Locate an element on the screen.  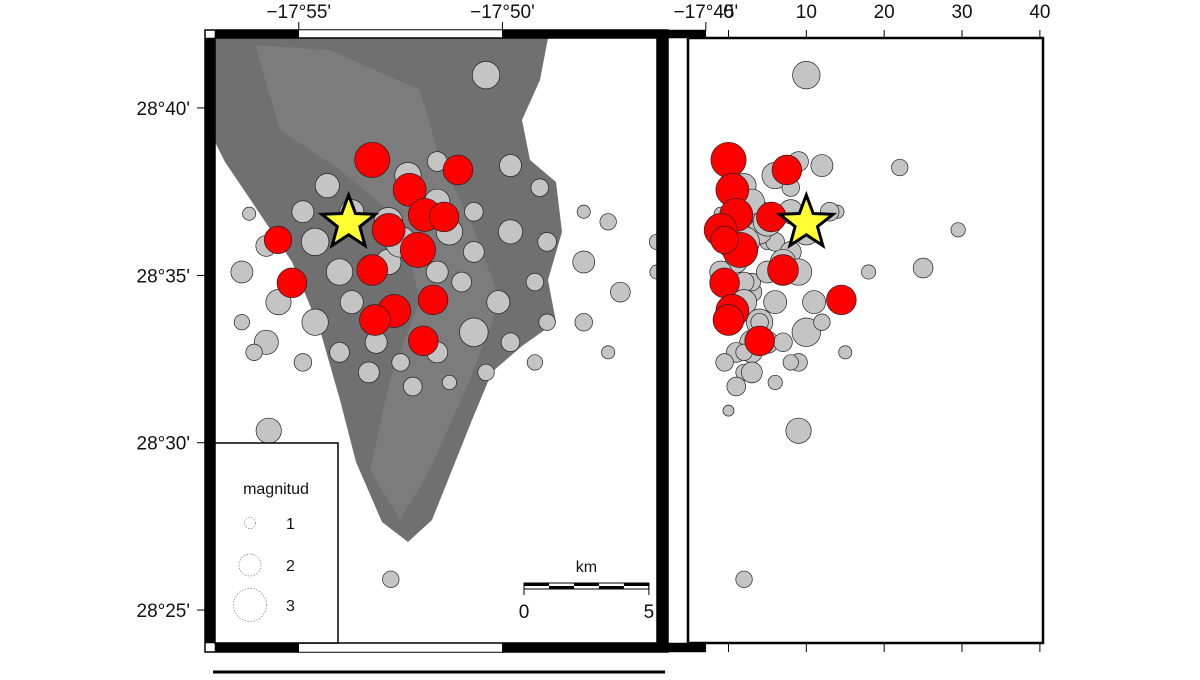
x-tick-label: −17°50' is located at coordinates (502, 12).